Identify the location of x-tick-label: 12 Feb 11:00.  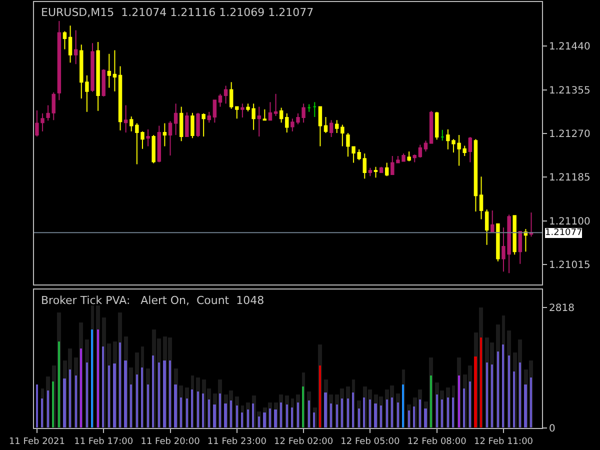
(504, 441).